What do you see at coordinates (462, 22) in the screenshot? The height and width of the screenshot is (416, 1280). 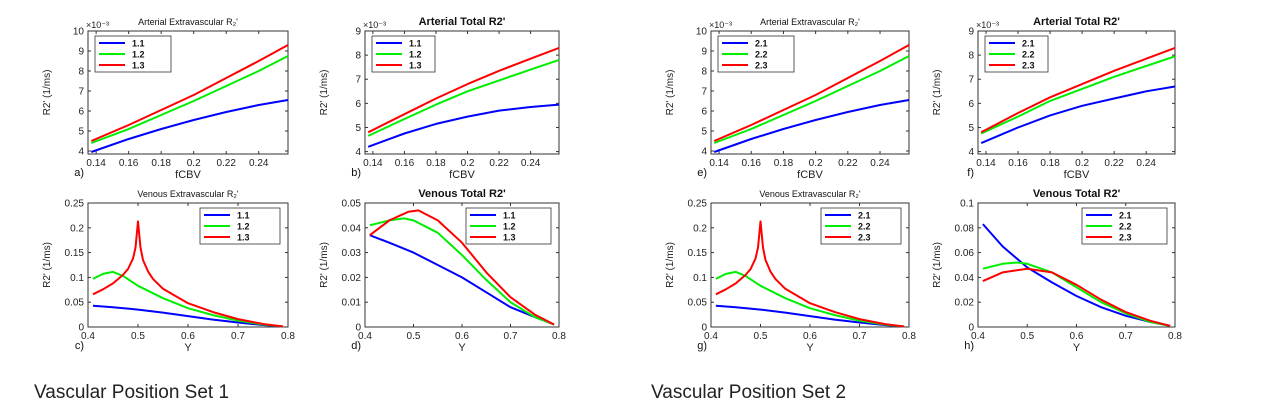 I see `chart-title: Arterial Total R2'` at bounding box center [462, 22].